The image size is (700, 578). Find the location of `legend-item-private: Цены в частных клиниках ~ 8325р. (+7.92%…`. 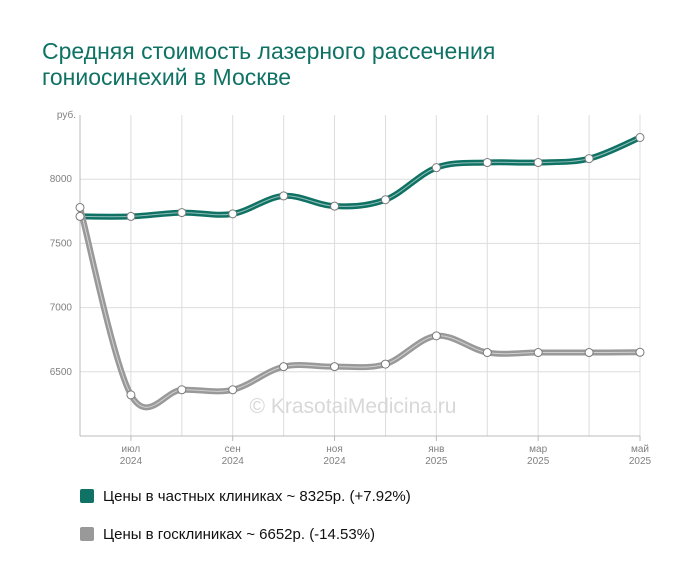

legend-item-private: Цены в частных клиниках ~ 8325р. (+7.92%… is located at coordinates (245, 496).